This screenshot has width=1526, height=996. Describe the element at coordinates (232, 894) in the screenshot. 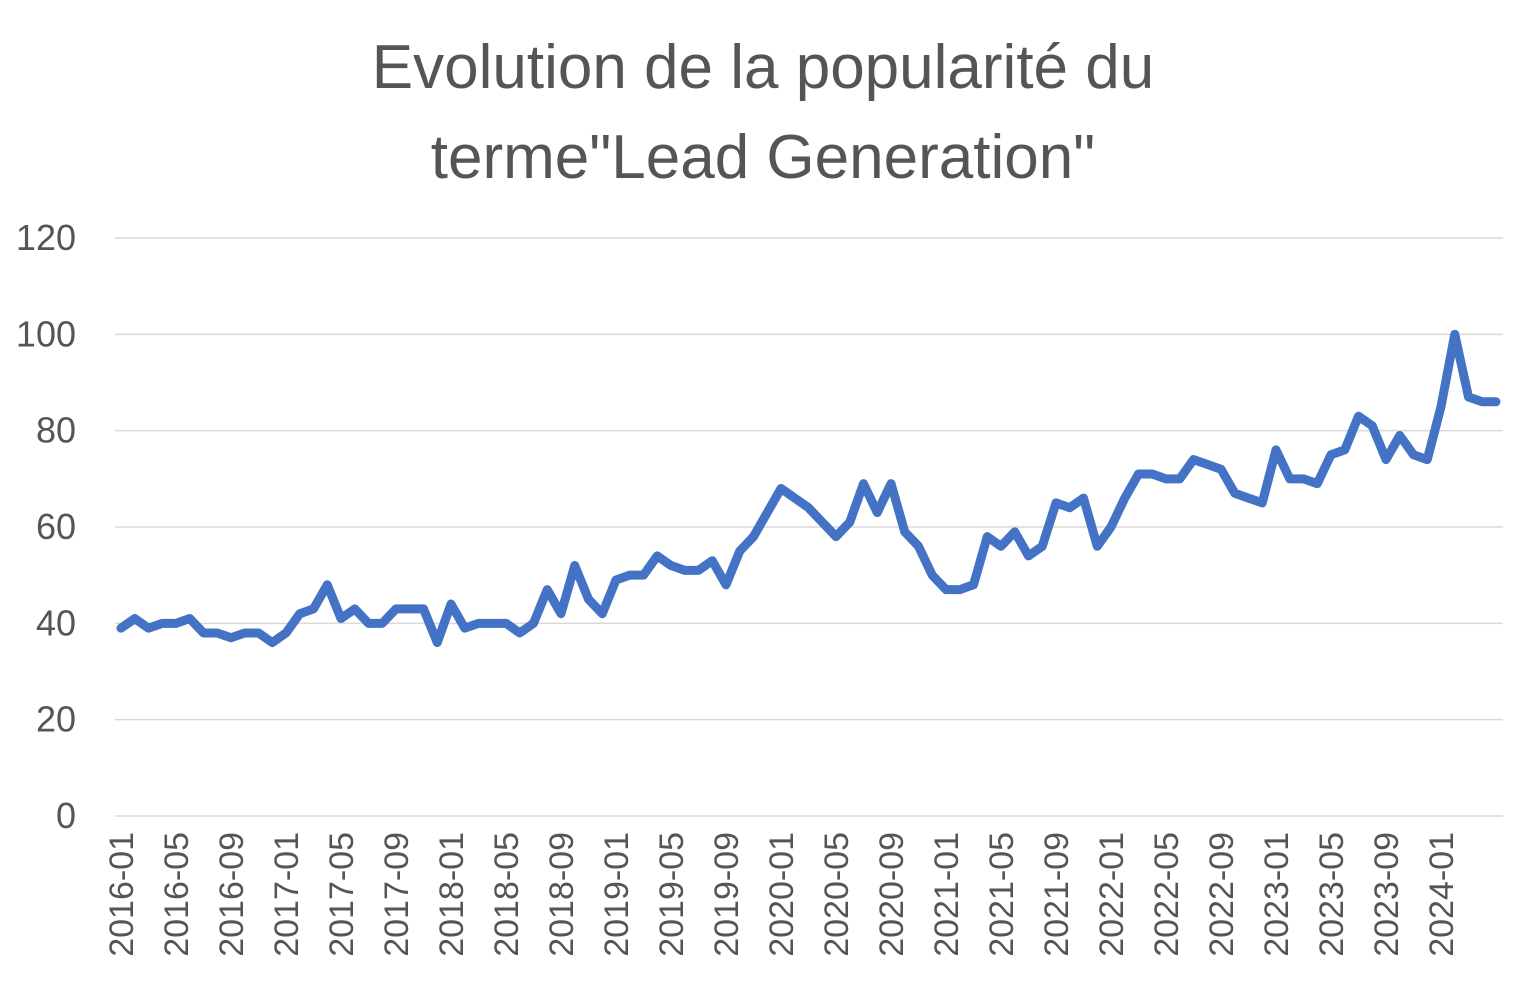

I see `x-tick-label: 2016-09` at that location.